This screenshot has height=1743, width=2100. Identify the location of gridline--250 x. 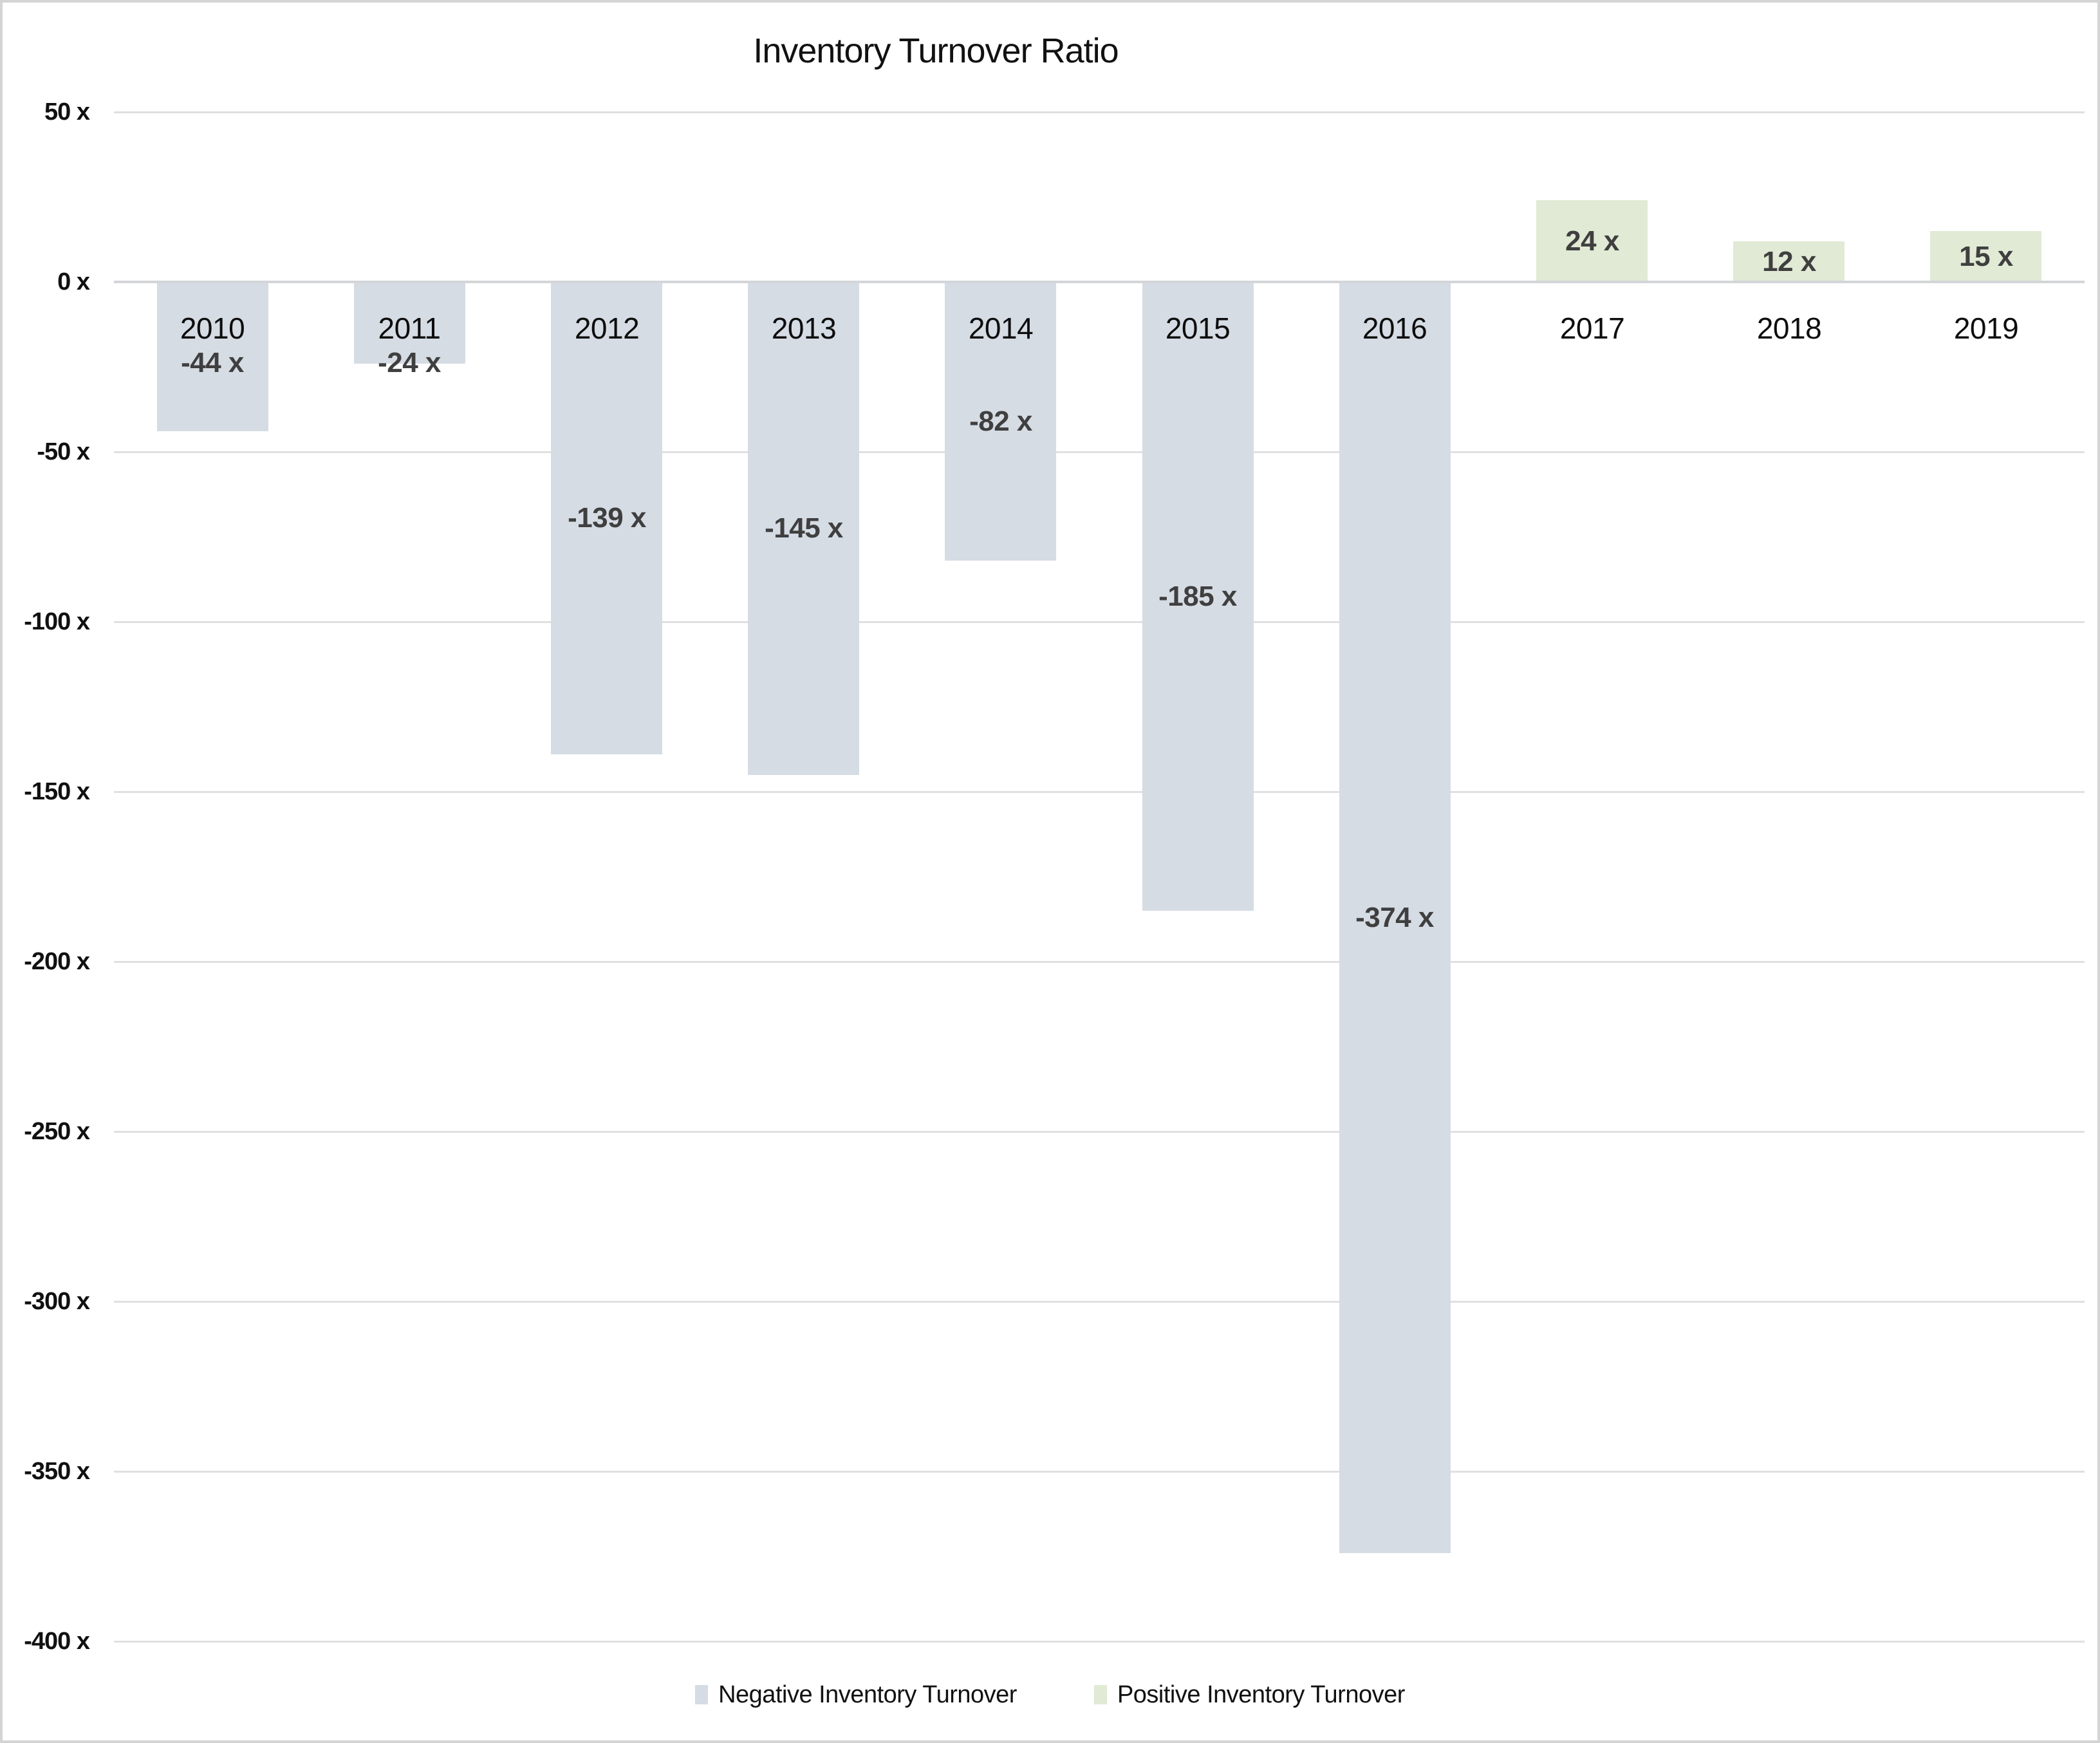
(1099, 1132).